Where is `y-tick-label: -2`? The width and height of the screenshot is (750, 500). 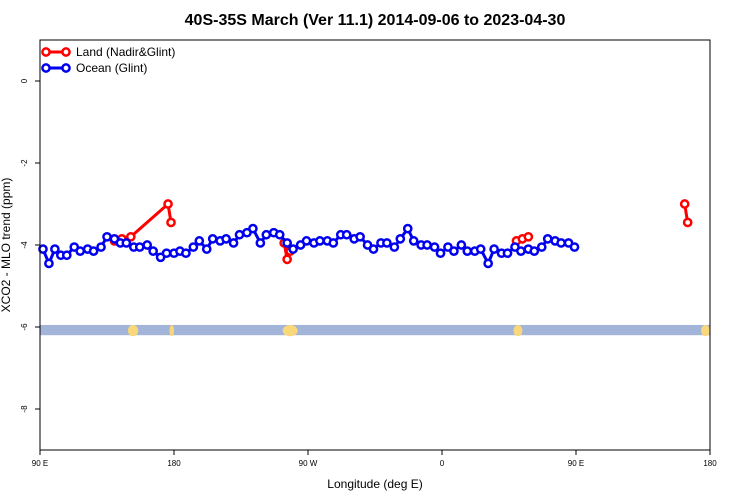 y-tick-label: -2 is located at coordinates (24, 163).